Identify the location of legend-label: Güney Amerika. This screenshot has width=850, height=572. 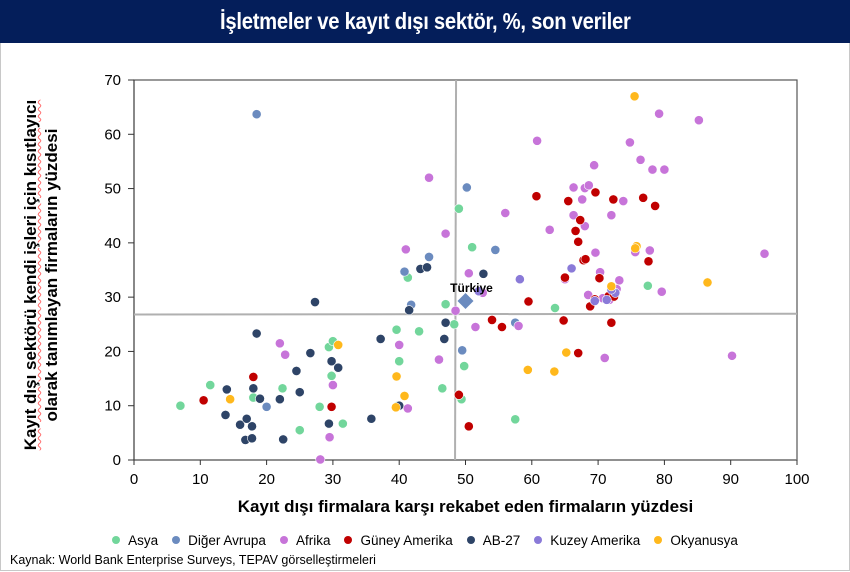
(406, 540).